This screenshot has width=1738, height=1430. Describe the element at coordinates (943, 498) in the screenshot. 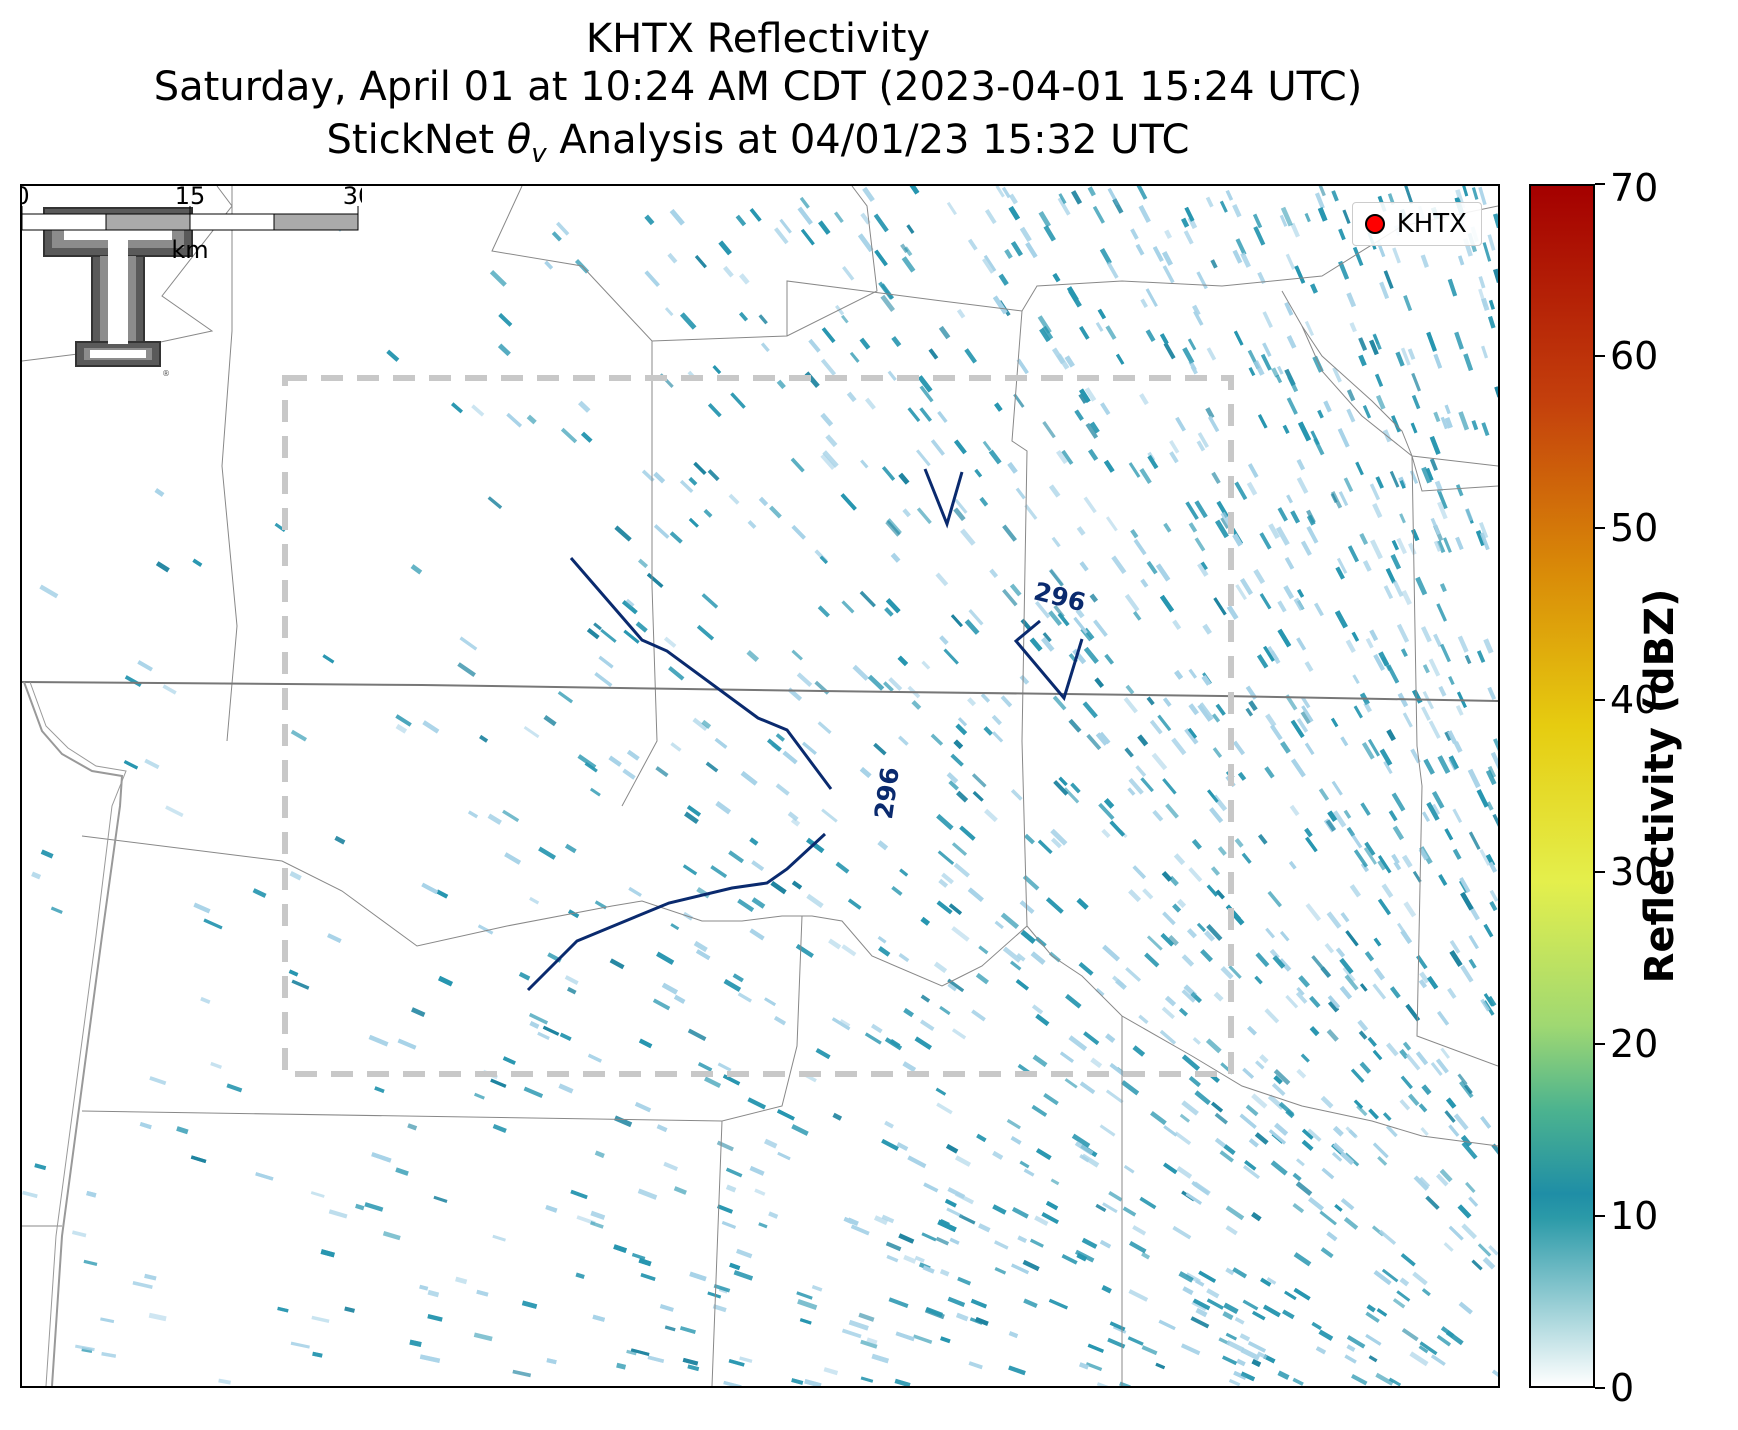

I see `contour-north-v` at that location.